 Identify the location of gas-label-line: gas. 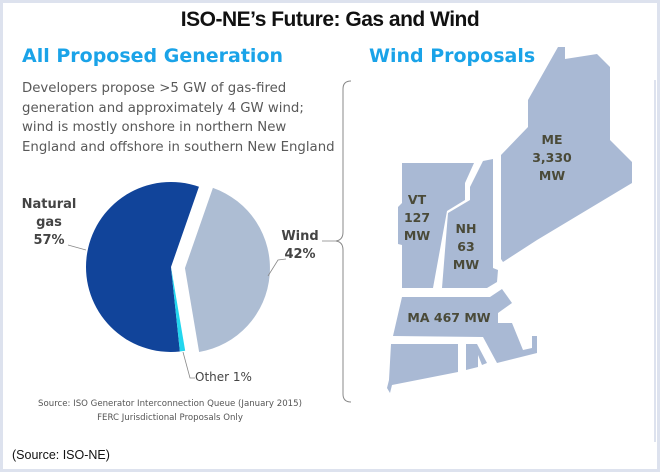
(49, 222).